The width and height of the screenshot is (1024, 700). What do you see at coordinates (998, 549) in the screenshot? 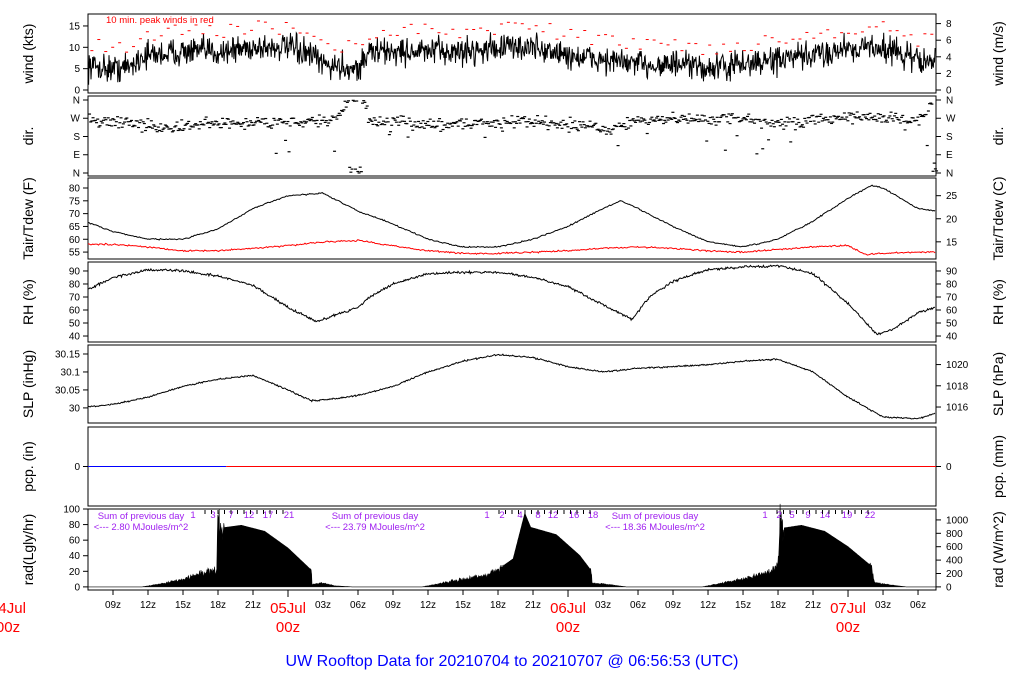
I see `rad-ylabel-right: rad (W/m^2)` at bounding box center [998, 549].